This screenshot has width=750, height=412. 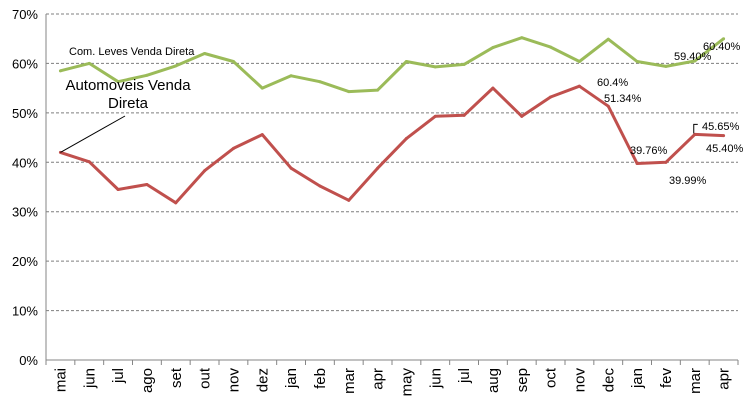 I want to click on x-tick-label: may, so click(x=406, y=382).